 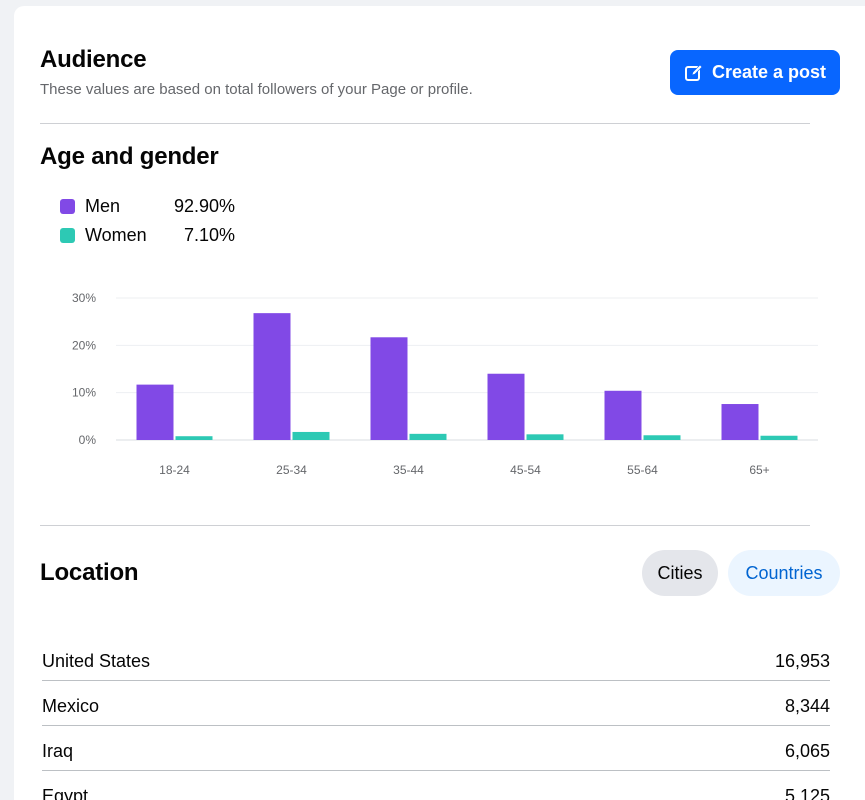 What do you see at coordinates (209, 235) in the screenshot?
I see `legend-value-women: 7.10%` at bounding box center [209, 235].